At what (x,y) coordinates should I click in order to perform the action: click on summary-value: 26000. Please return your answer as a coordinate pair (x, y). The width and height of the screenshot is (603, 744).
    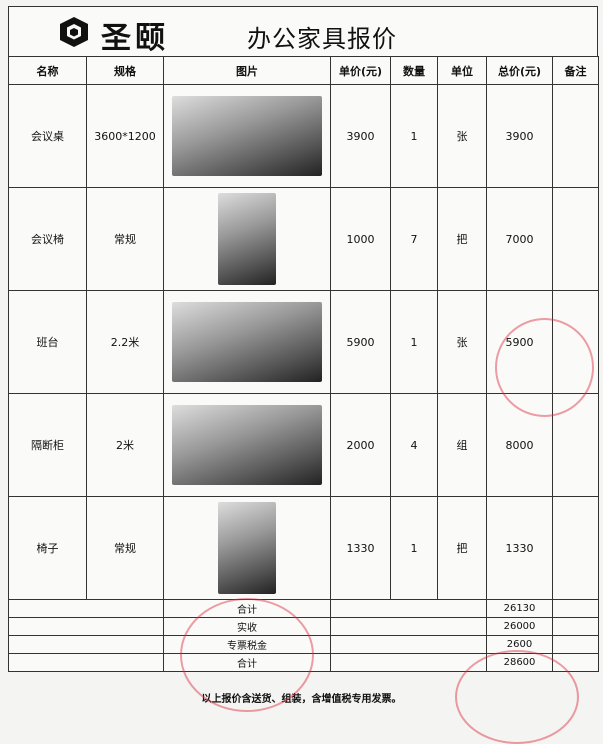
    Looking at the image, I should click on (519, 626).